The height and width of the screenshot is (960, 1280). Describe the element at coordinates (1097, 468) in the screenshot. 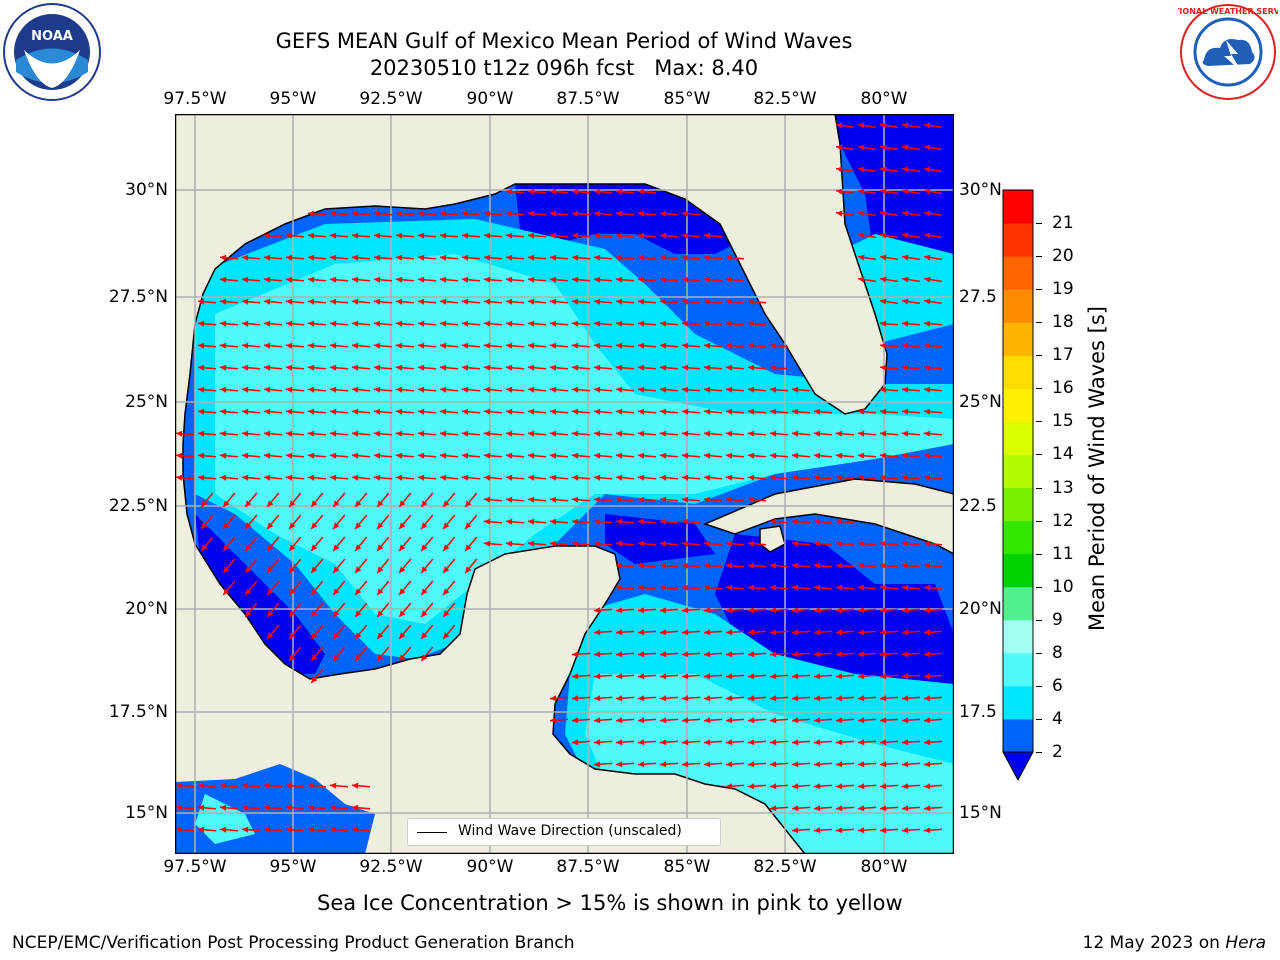

I see `colorbar-label: Mean Period of Wind Waves [s]` at that location.